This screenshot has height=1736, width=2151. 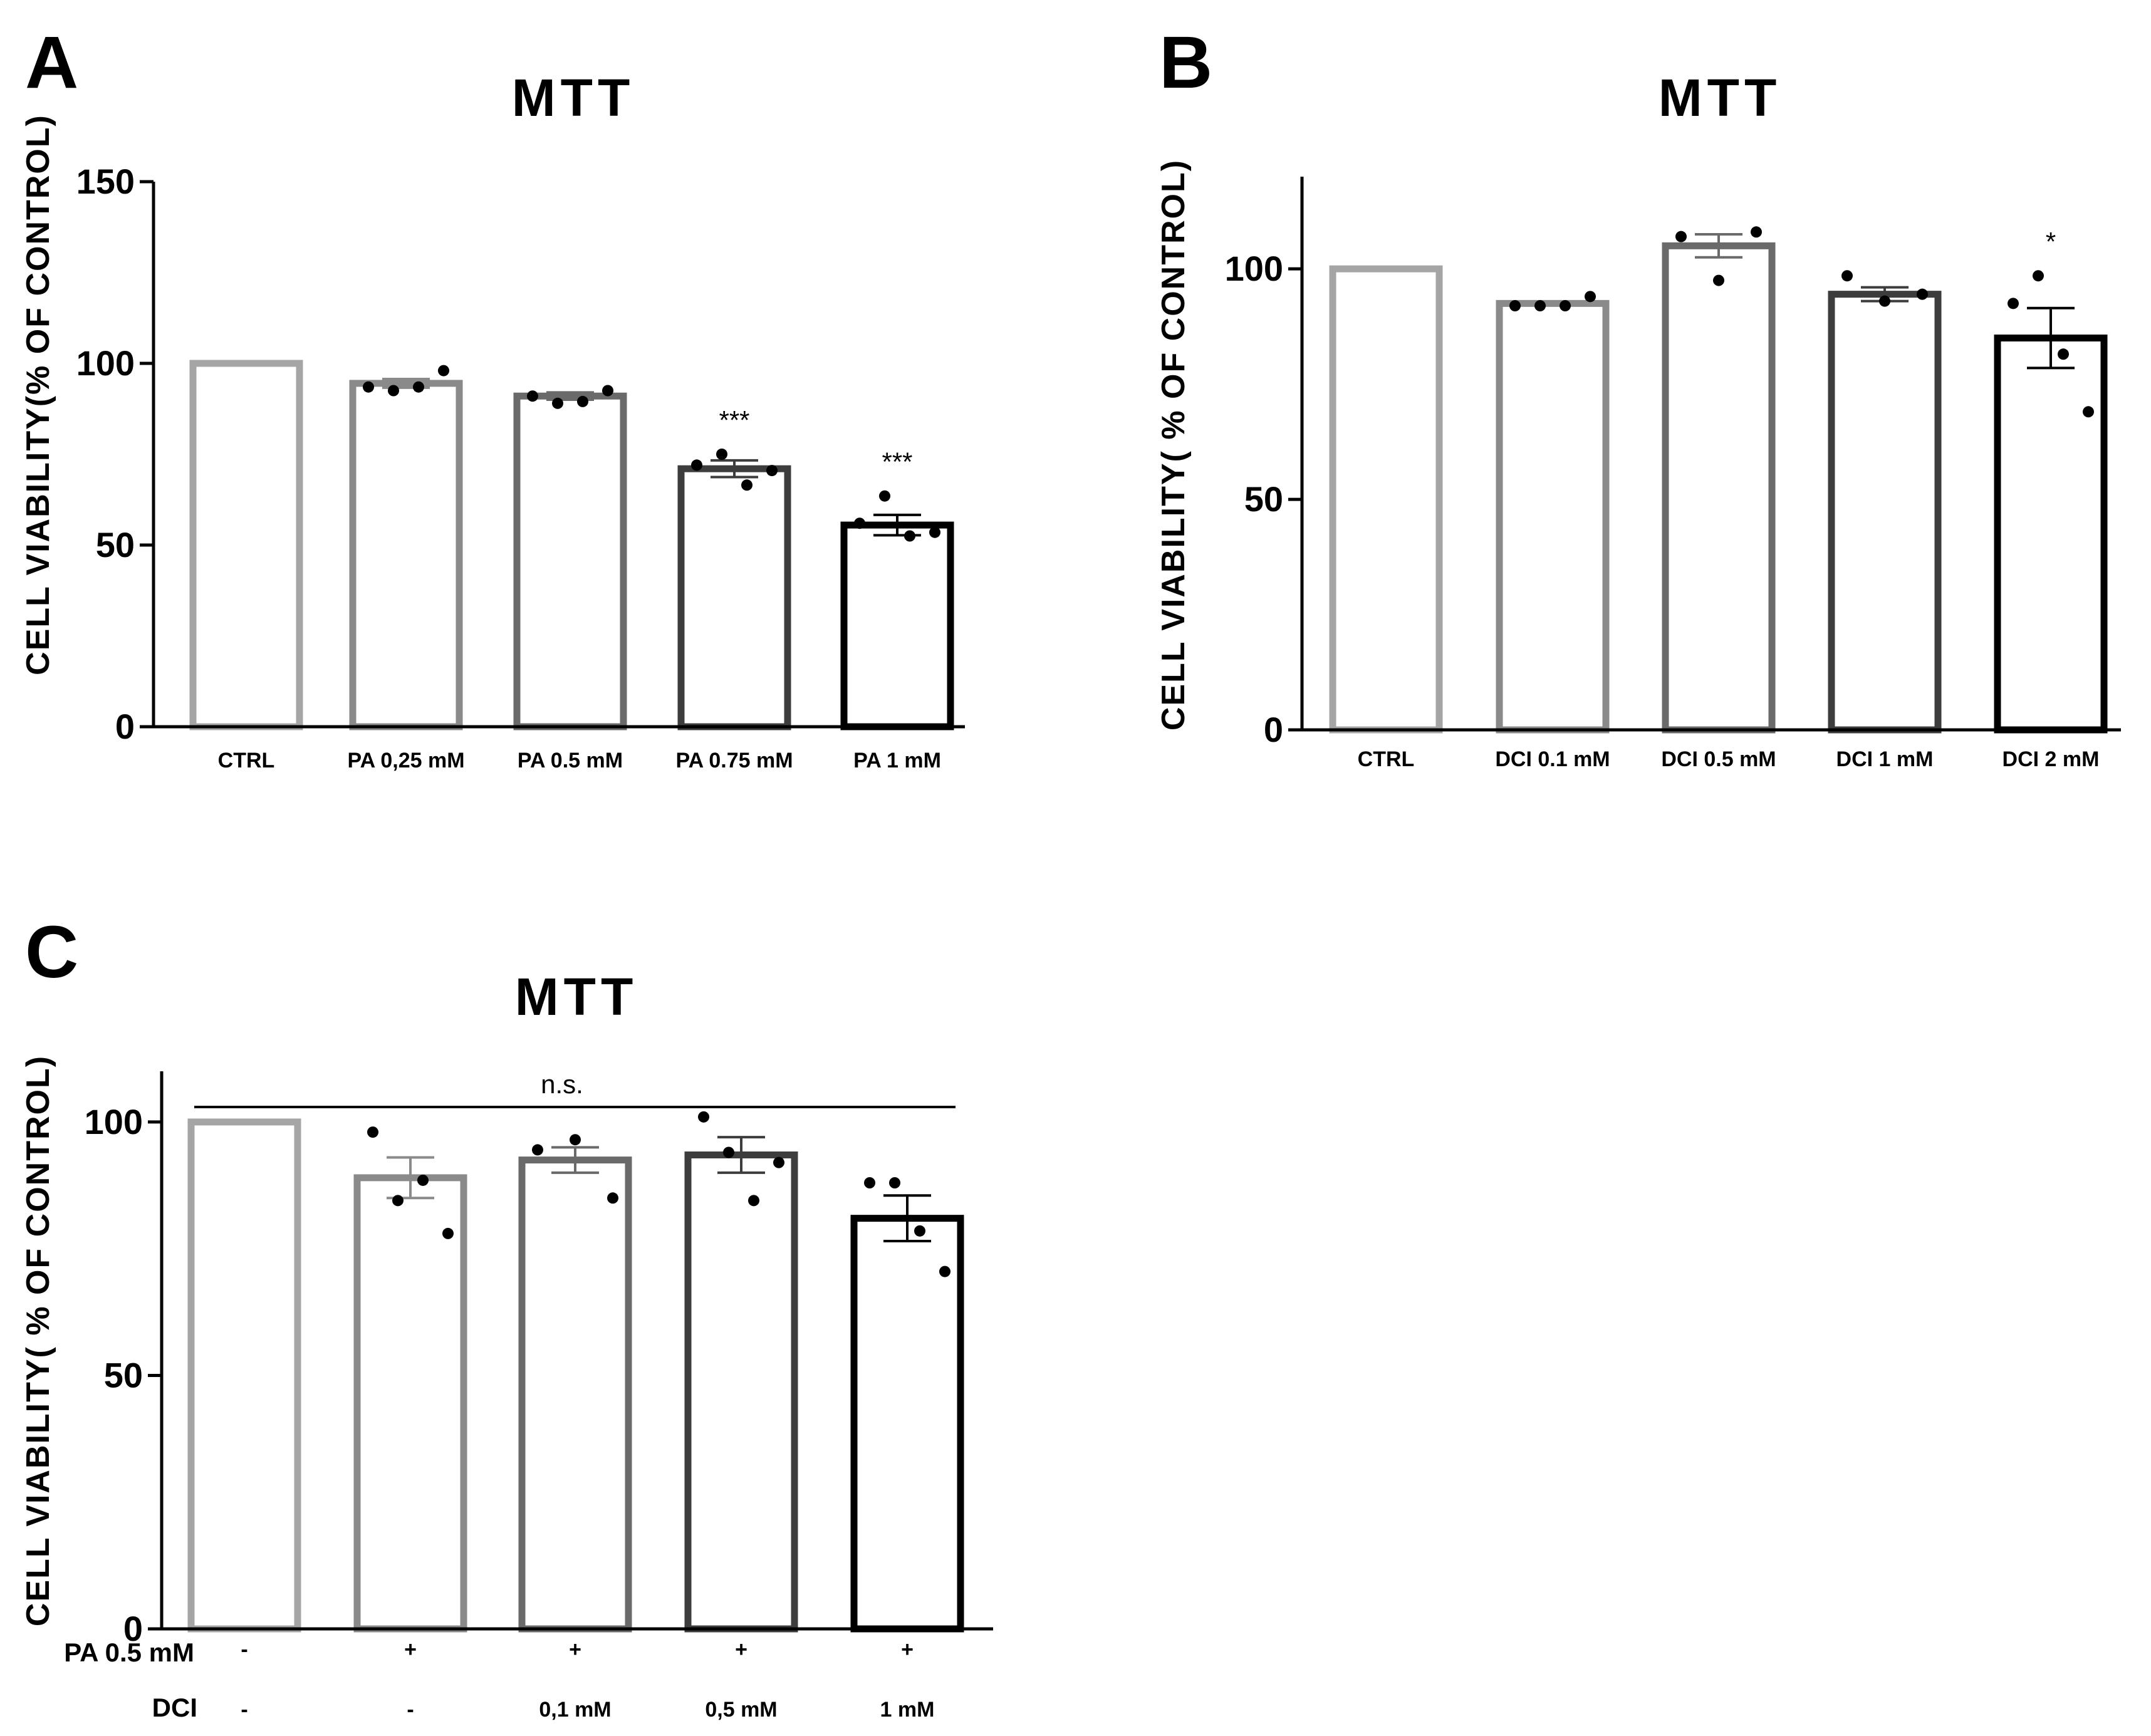 I want to click on points-b, so click(x=1801, y=322).